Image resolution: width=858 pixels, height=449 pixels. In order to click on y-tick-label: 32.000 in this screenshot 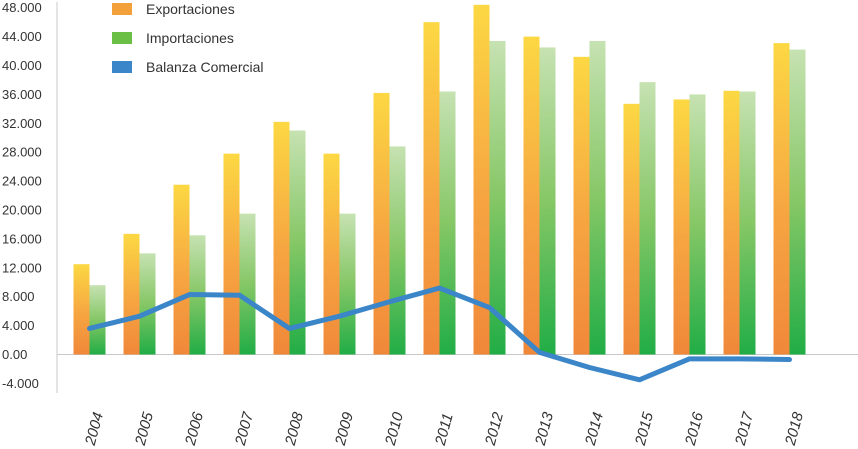, I will do `click(22, 123)`.